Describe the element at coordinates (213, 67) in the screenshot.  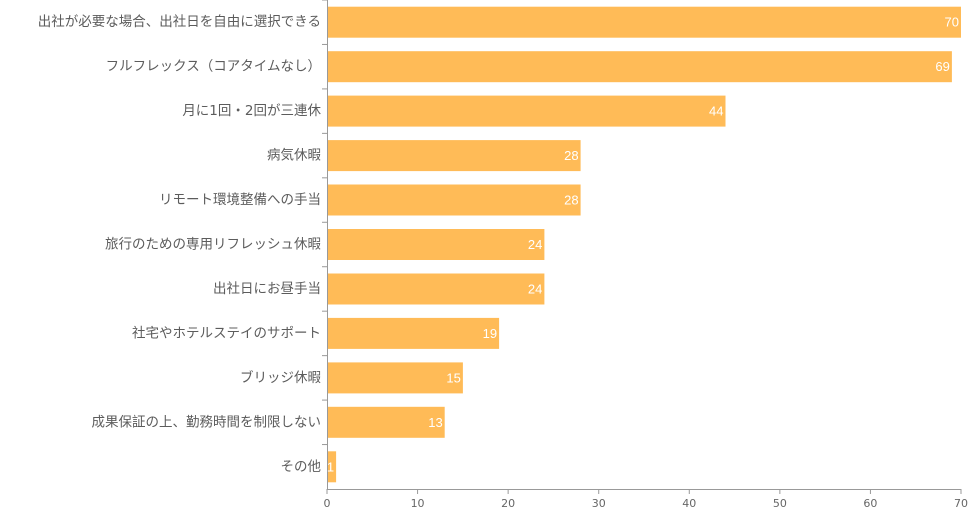
I see `category-label-1: フルフレックス（コアタイムなし）` at that location.